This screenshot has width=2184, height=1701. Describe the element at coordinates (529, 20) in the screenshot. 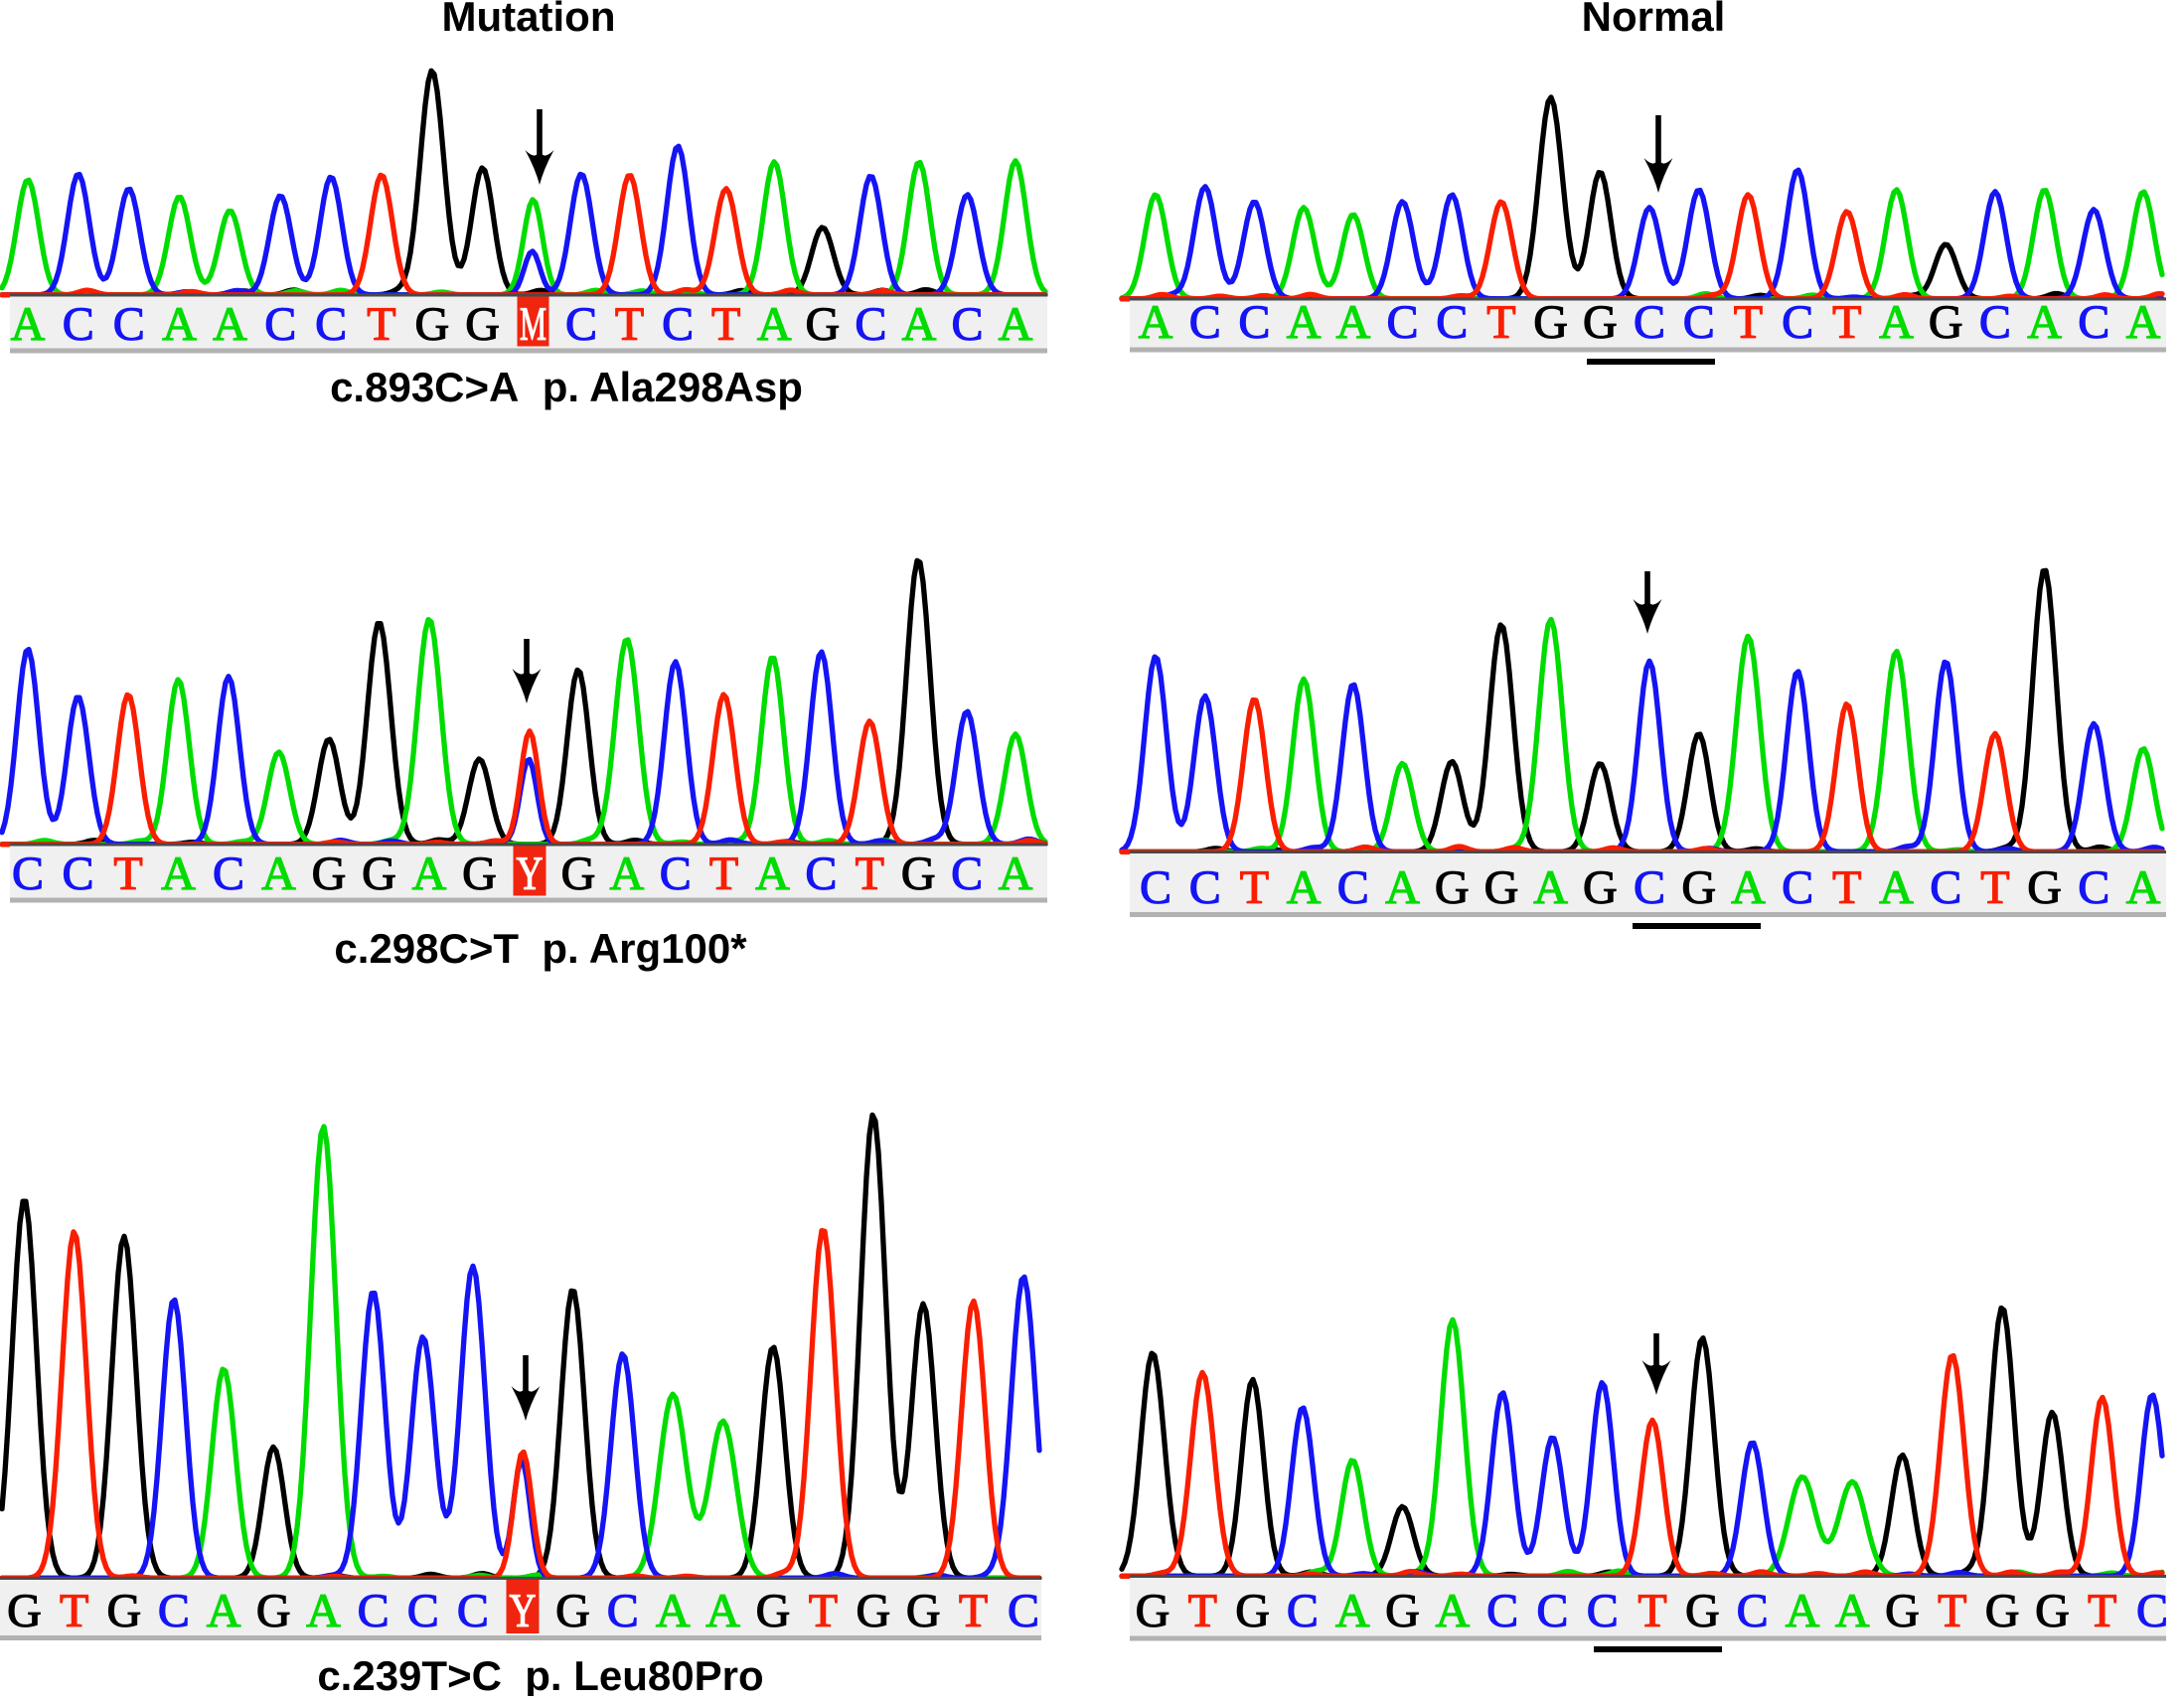

I see `svg-text: Mutation` at that location.